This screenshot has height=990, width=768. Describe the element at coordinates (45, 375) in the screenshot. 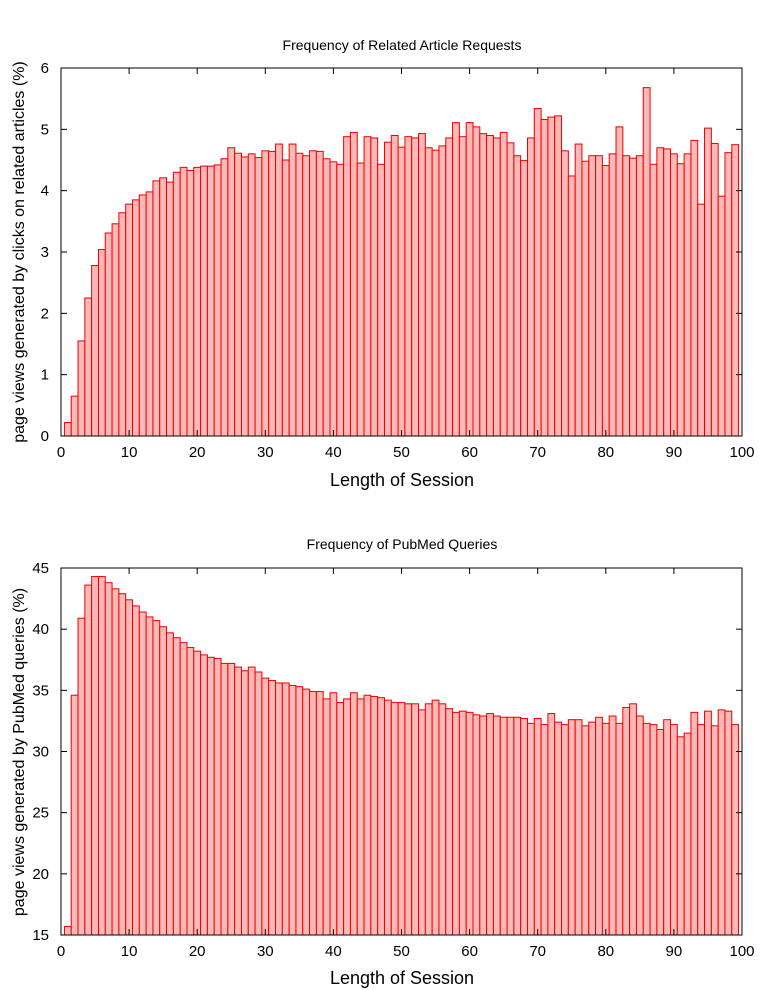

I see `y-tick-label: 1` at that location.